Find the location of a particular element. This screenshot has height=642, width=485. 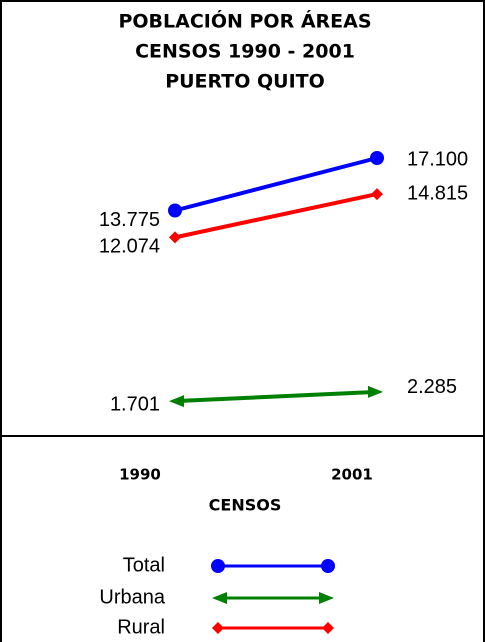

data-label: 1.701 is located at coordinates (135, 404).